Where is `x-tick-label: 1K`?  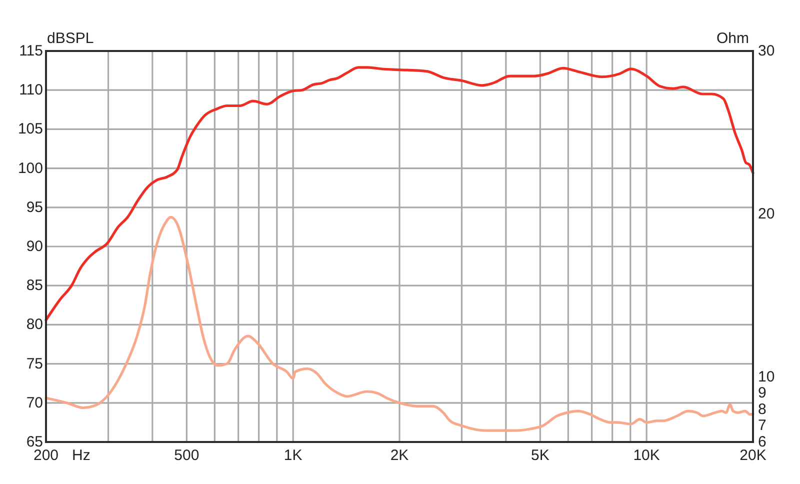
x-tick-label: 1K is located at coordinates (293, 455).